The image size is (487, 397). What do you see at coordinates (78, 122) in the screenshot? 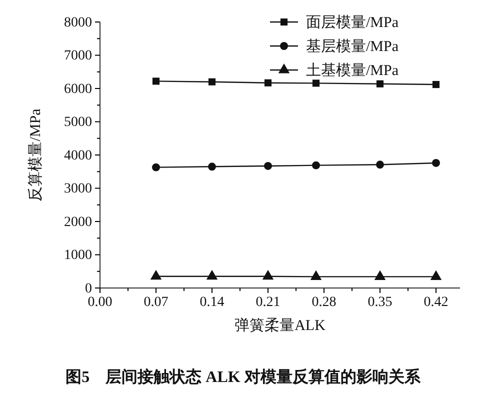
I see `y-tick-label: 5000` at bounding box center [78, 122].